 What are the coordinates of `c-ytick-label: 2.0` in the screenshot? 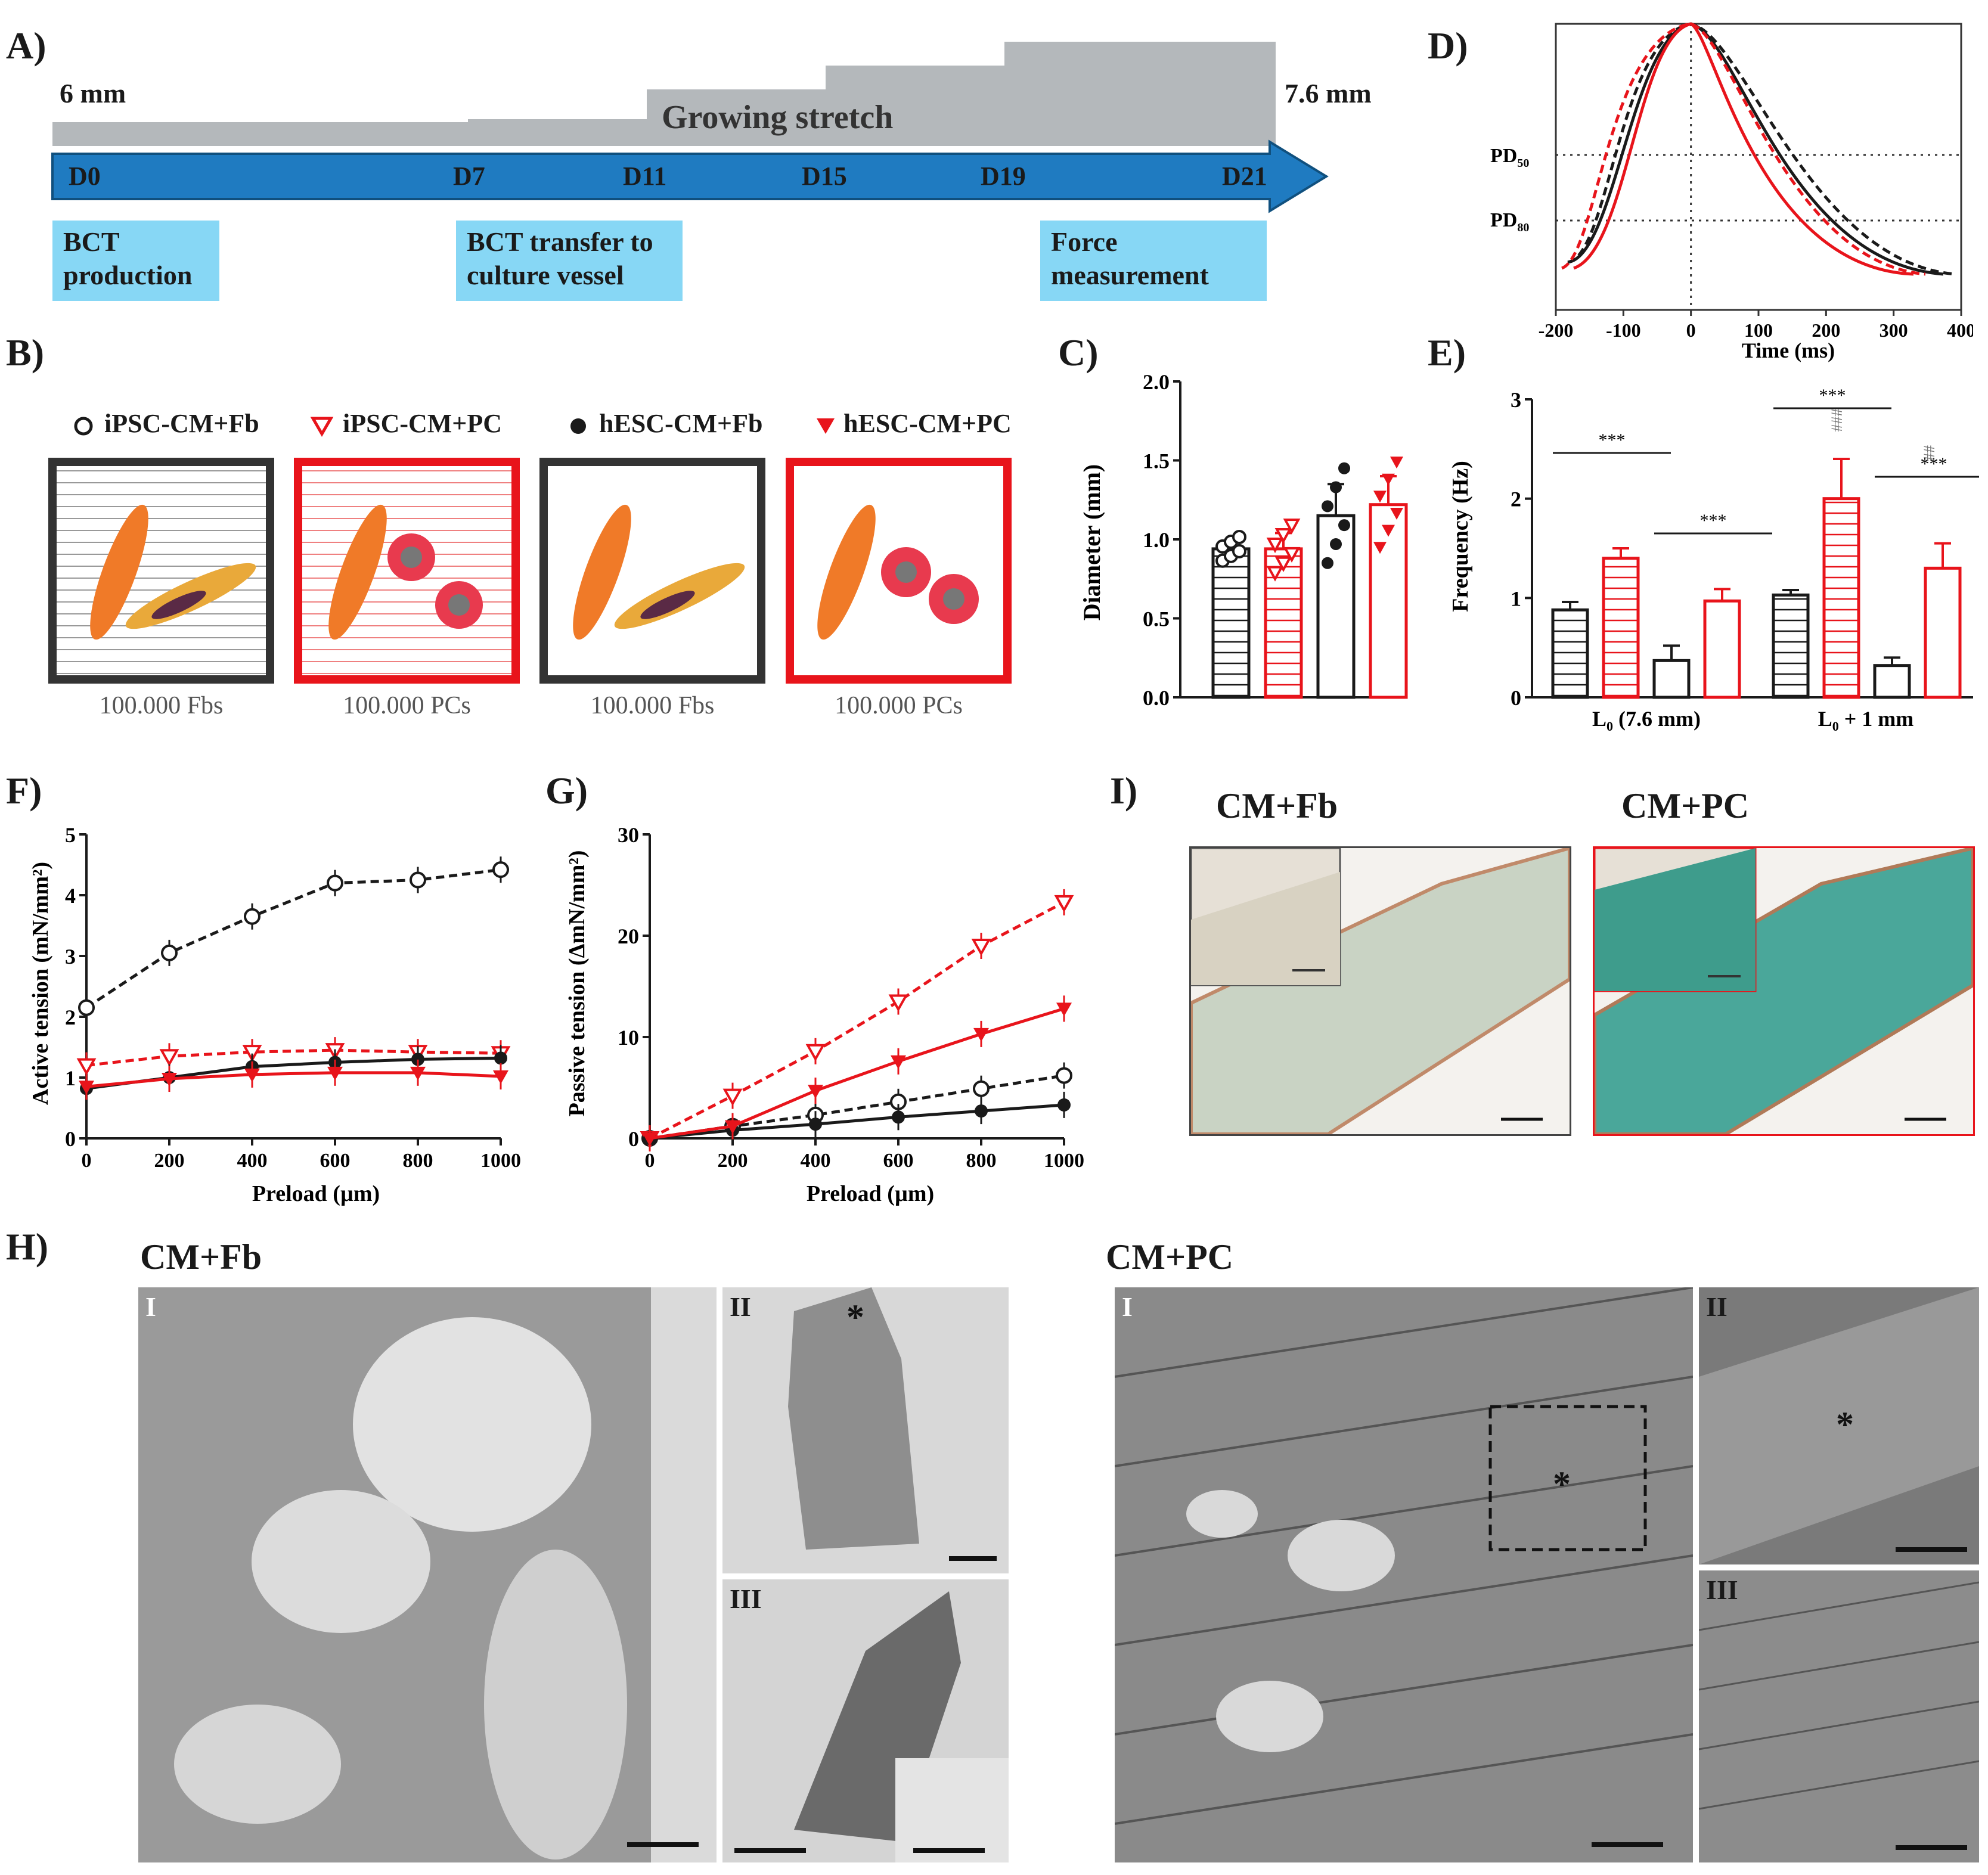 It's located at (1156, 382).